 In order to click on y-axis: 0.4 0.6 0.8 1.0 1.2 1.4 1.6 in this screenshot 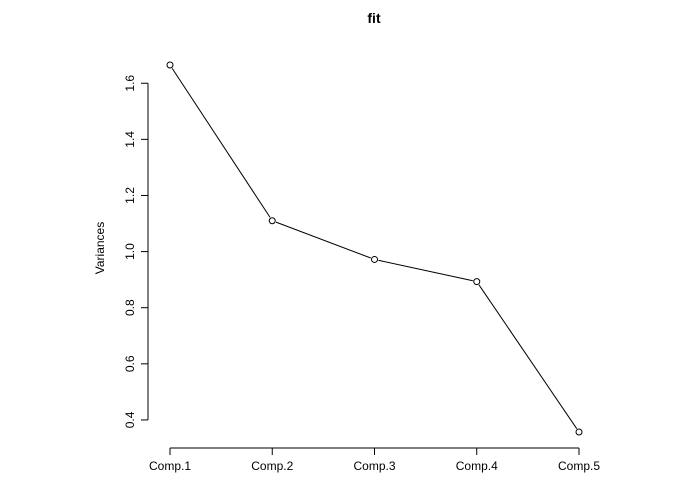, I will do `click(136, 251)`.